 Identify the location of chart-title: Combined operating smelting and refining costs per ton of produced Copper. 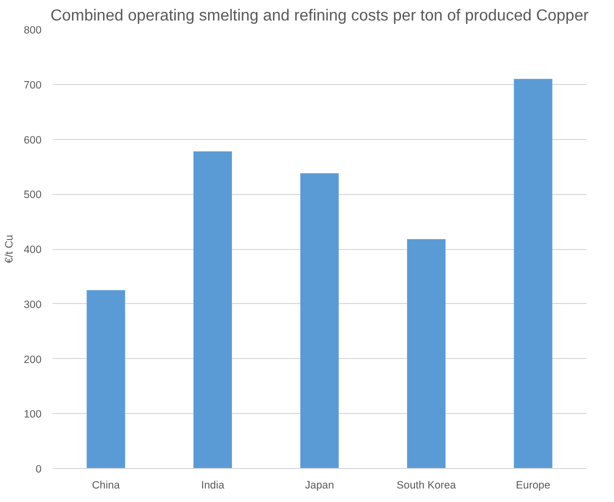
(320, 16).